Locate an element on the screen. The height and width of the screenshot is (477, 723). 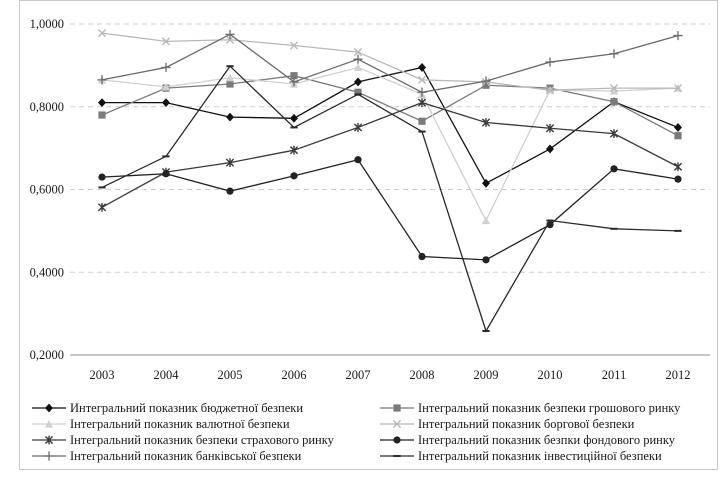
x-tick-label: 2007 is located at coordinates (358, 375).